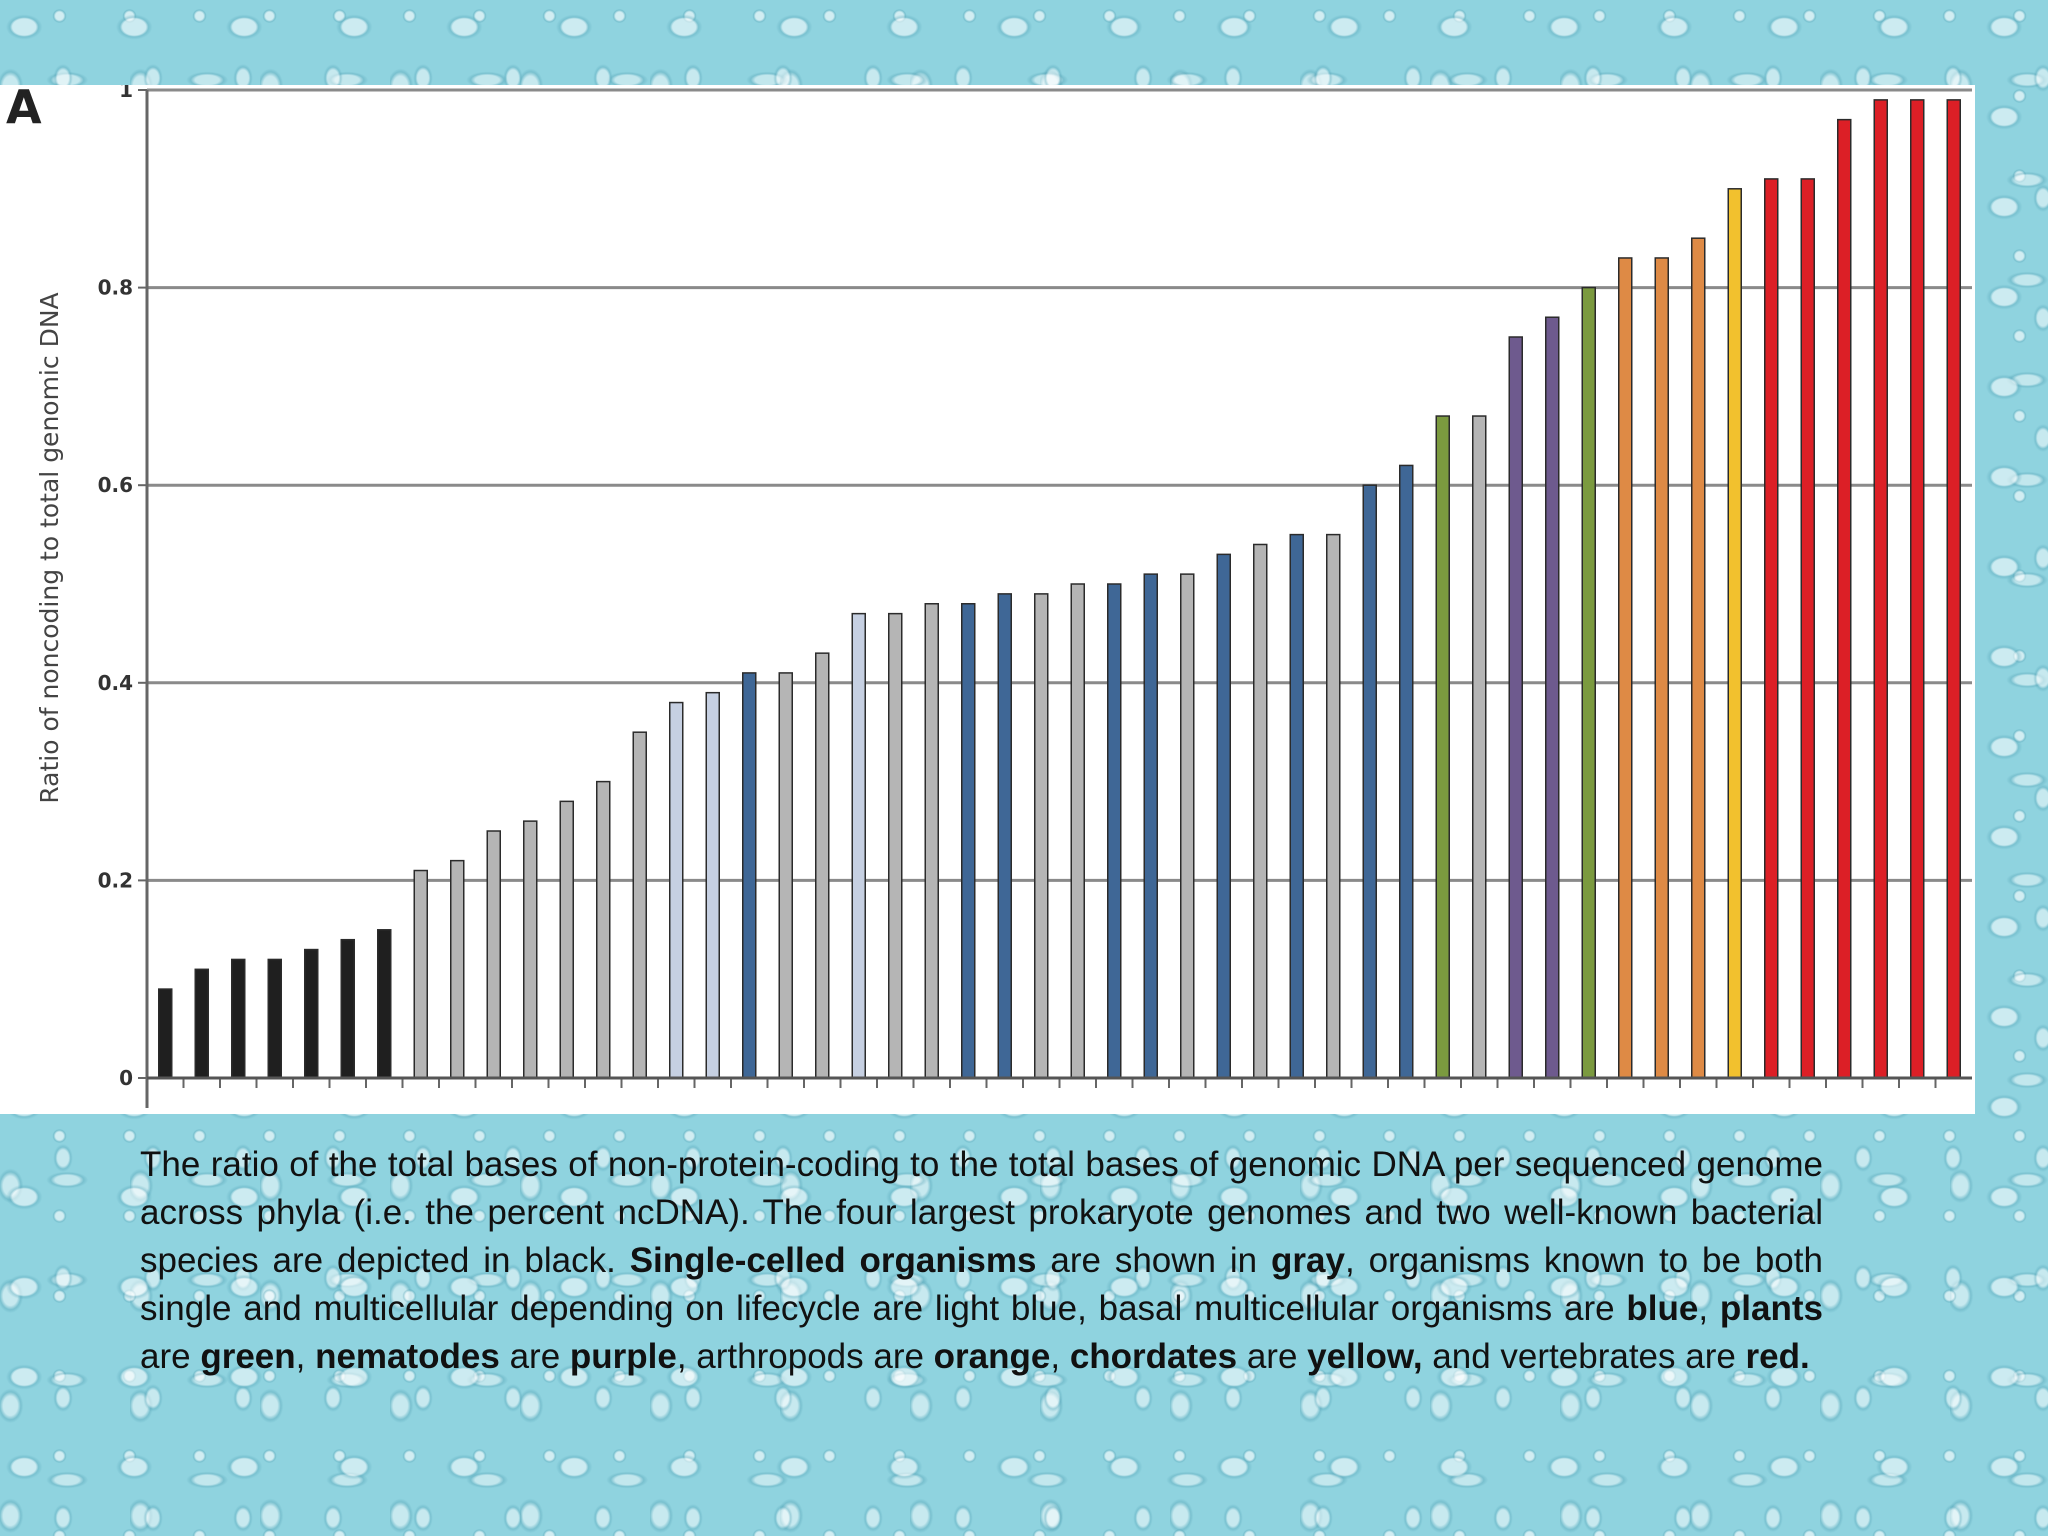  I want to click on caption-bold-red: red., so click(1777, 1356).